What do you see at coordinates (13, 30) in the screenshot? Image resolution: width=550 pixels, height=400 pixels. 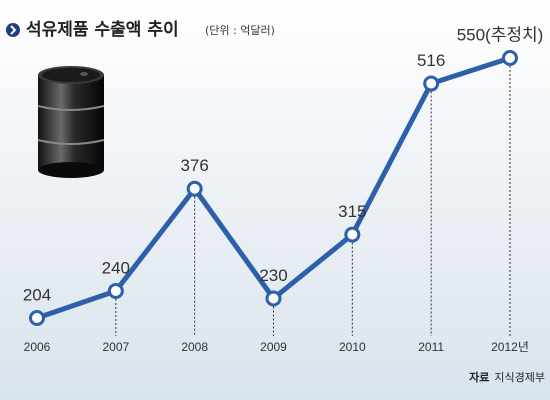 I see `title-icon` at bounding box center [13, 30].